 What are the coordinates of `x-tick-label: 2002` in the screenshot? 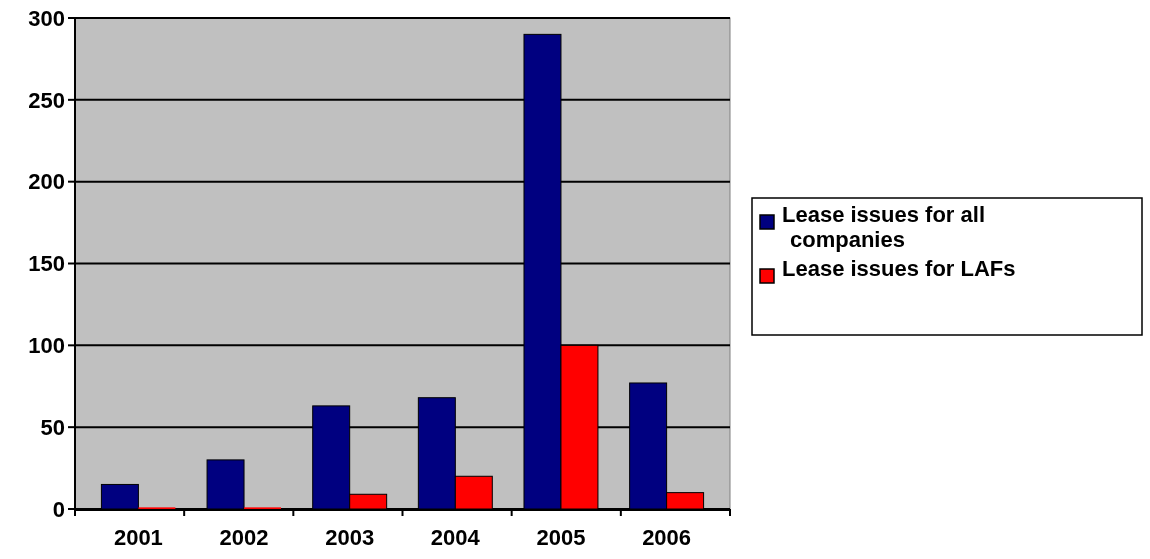 It's located at (244, 537).